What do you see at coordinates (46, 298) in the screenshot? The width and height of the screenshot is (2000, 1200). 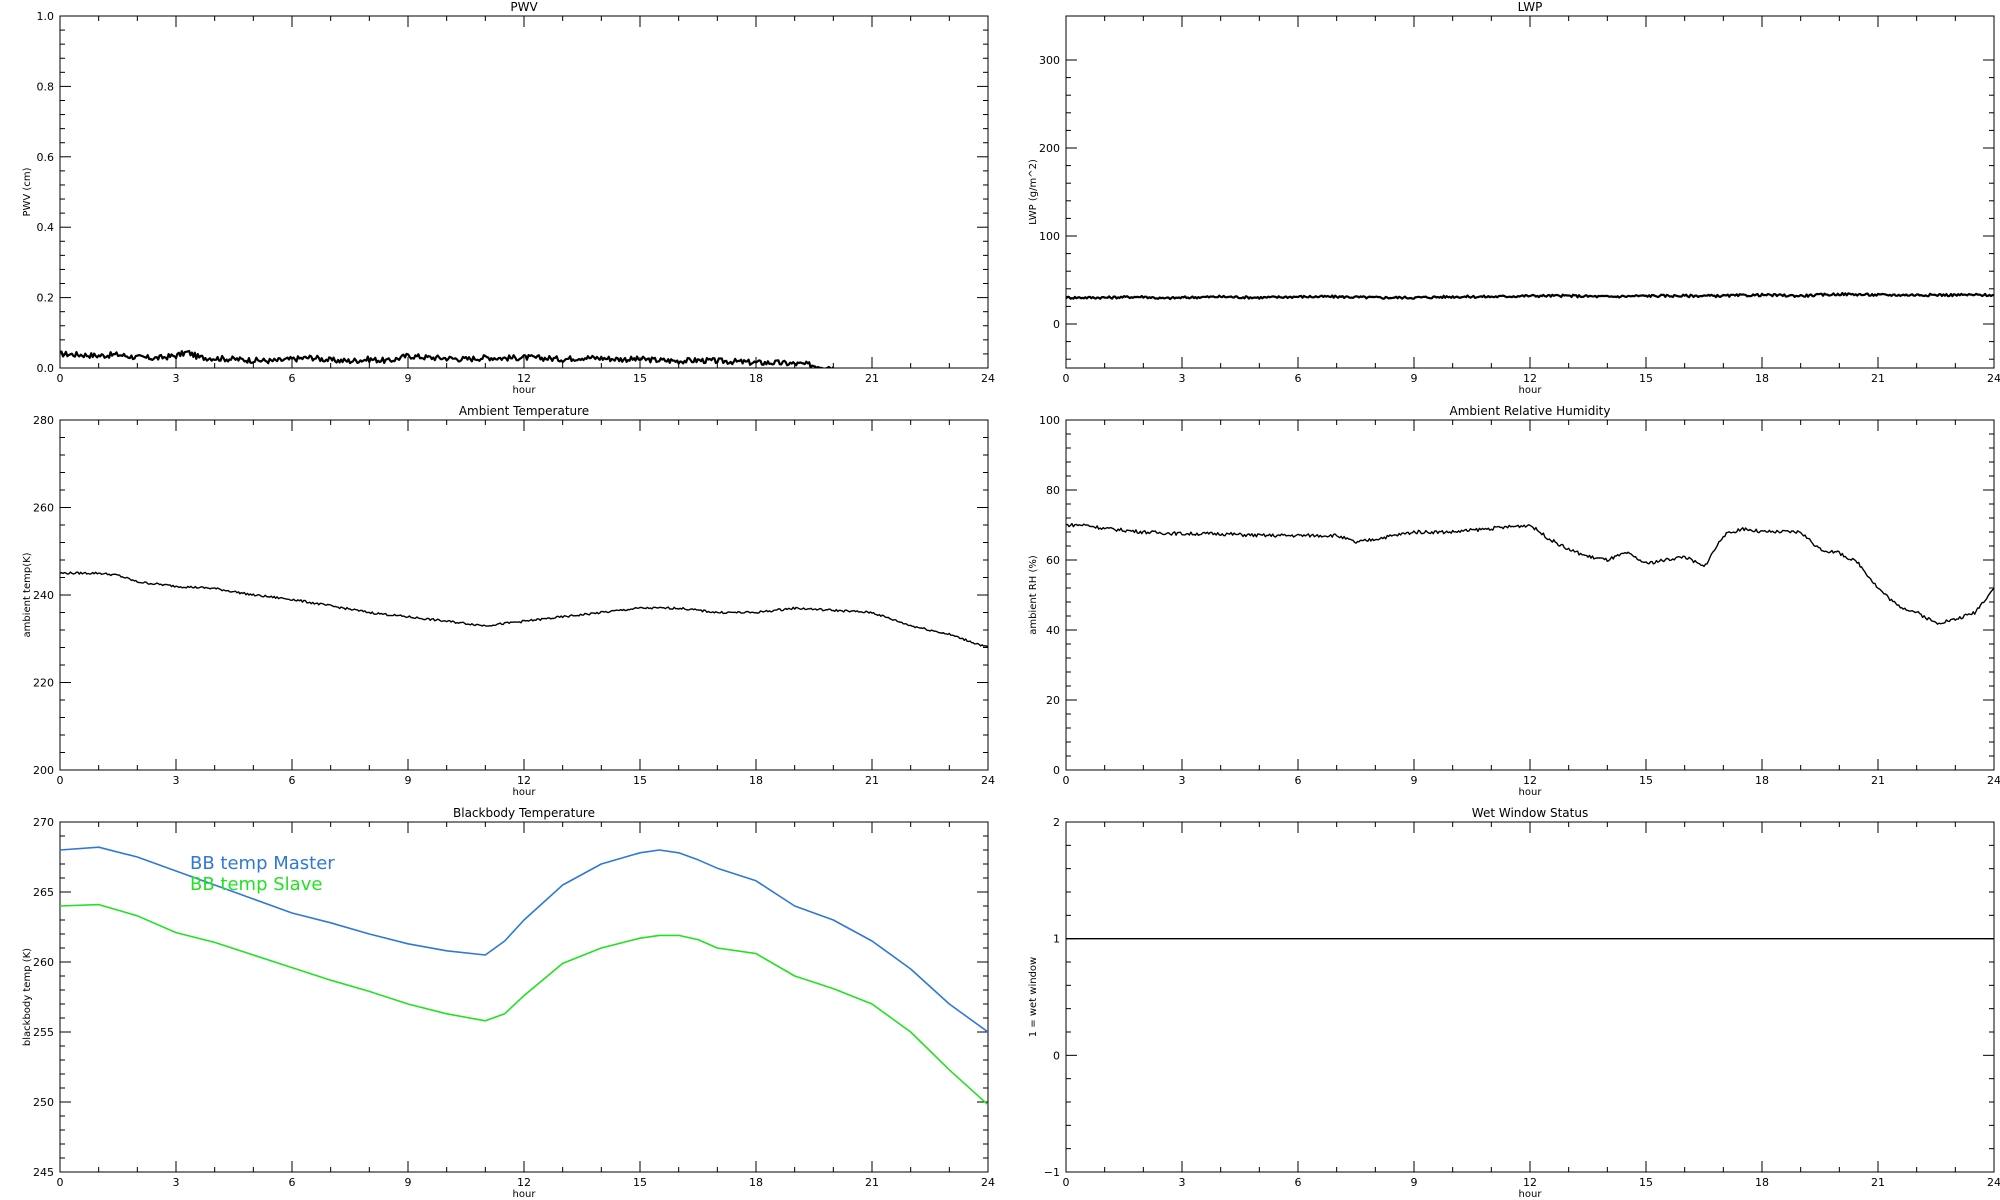 I see `y-tick-label: 0.2` at bounding box center [46, 298].